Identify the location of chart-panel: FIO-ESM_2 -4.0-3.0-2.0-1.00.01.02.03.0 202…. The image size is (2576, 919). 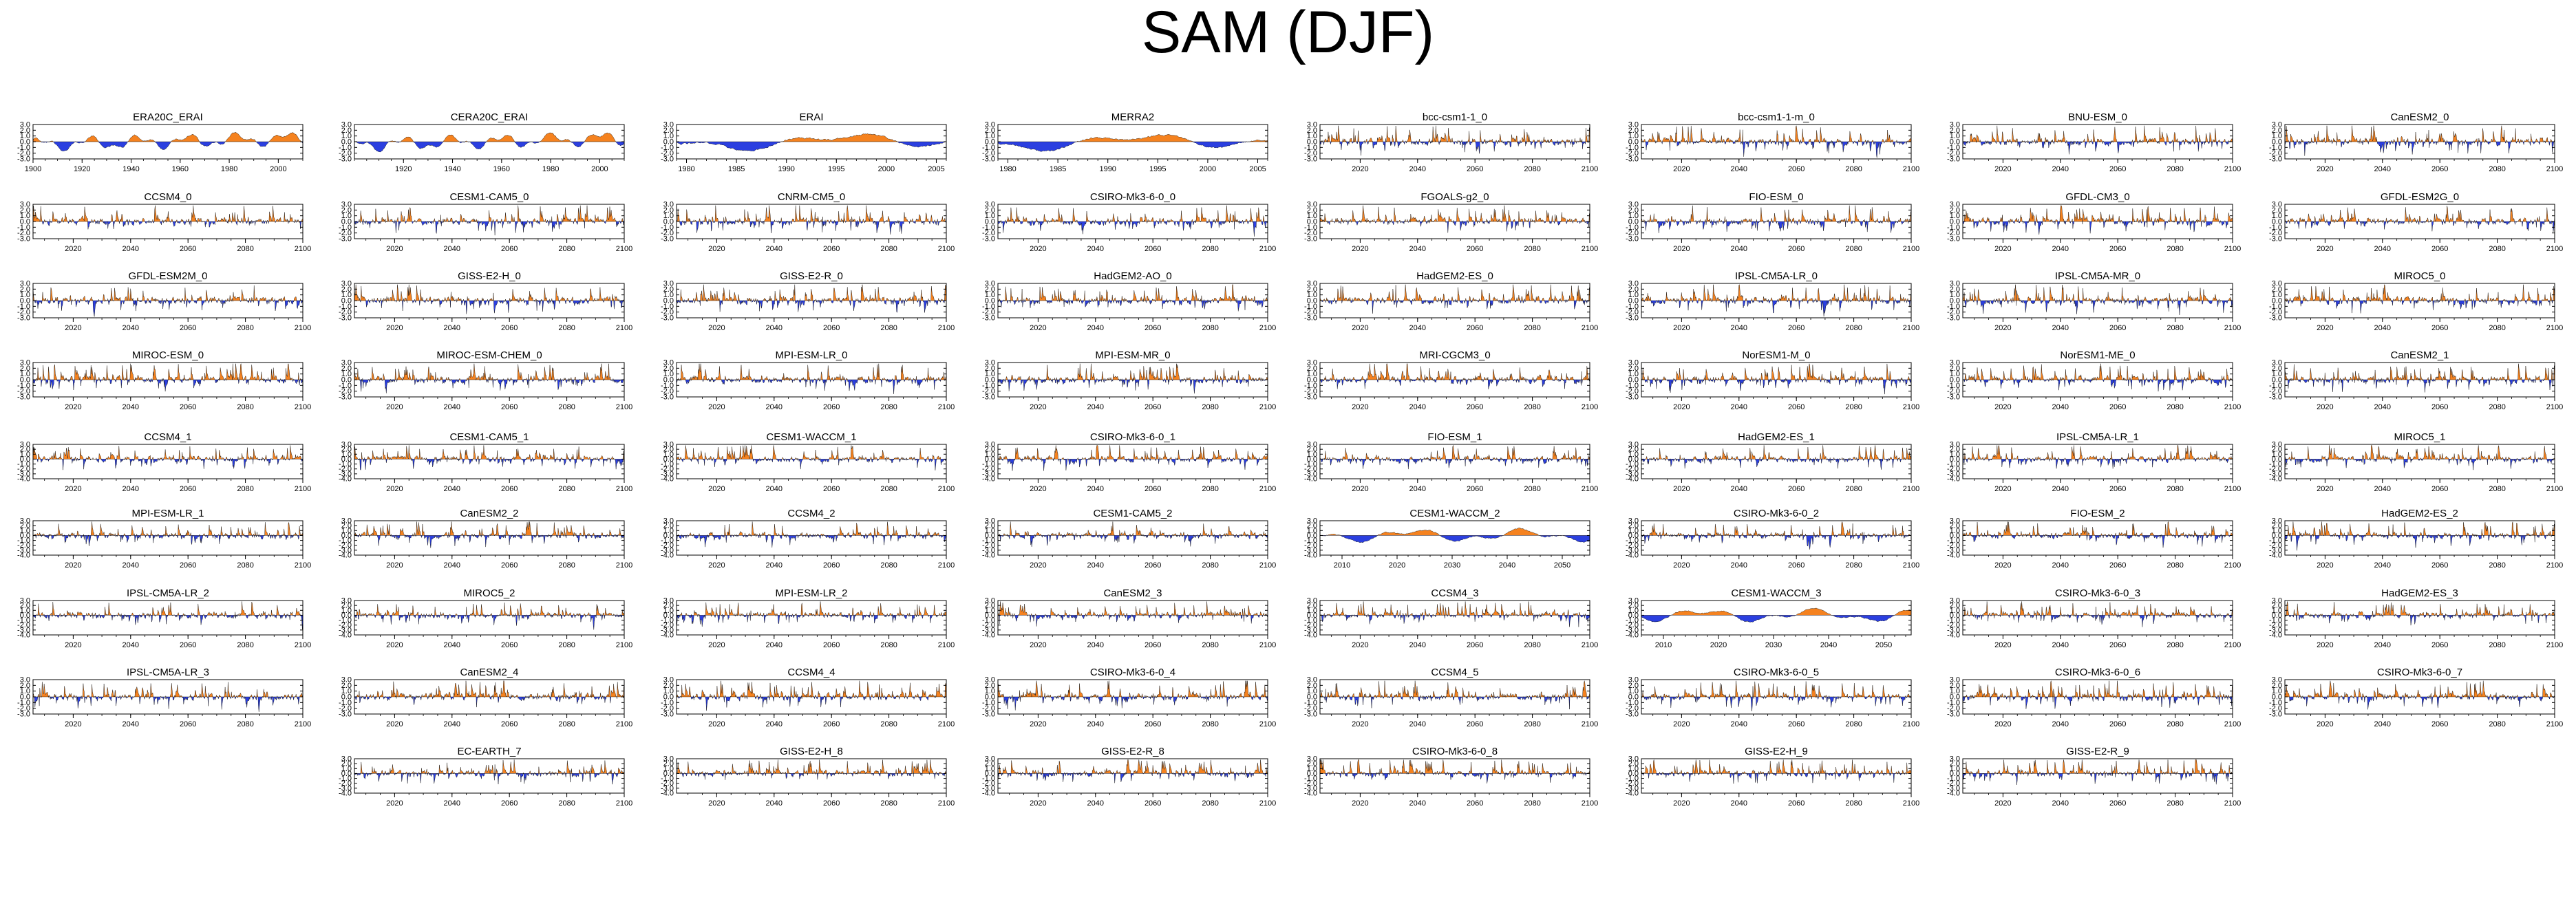
(2094, 539).